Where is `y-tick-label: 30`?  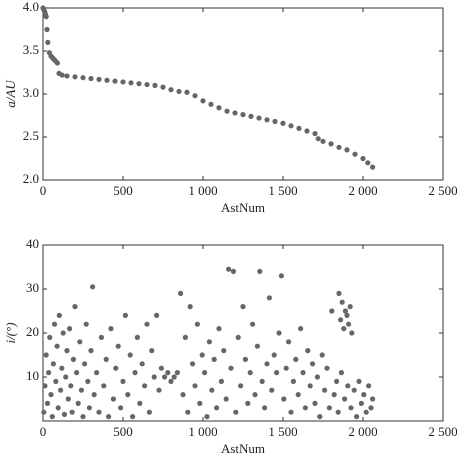
y-tick-label: 30 is located at coordinates (32, 287).